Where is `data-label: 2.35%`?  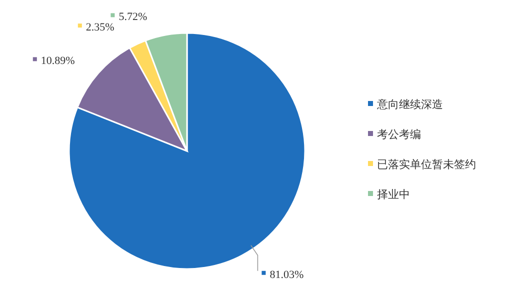 data-label: 2.35% is located at coordinates (100, 28).